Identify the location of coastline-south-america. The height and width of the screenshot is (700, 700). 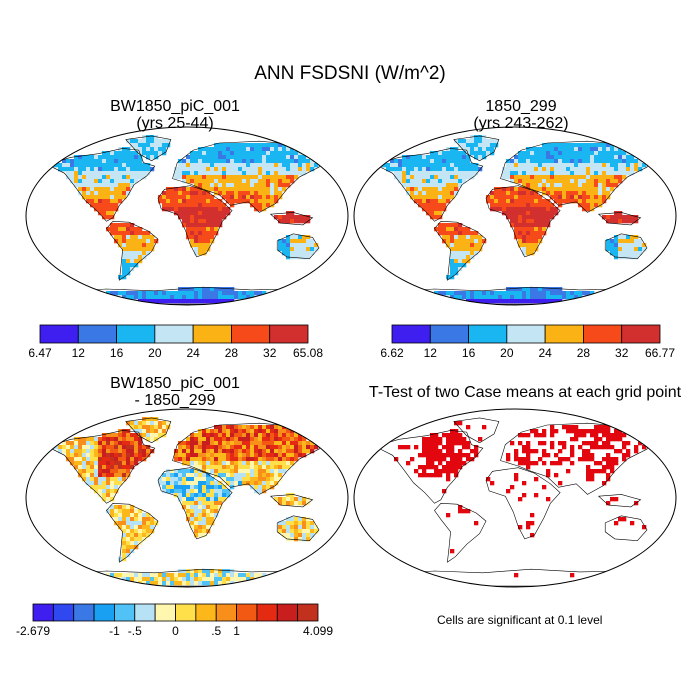
(460, 532).